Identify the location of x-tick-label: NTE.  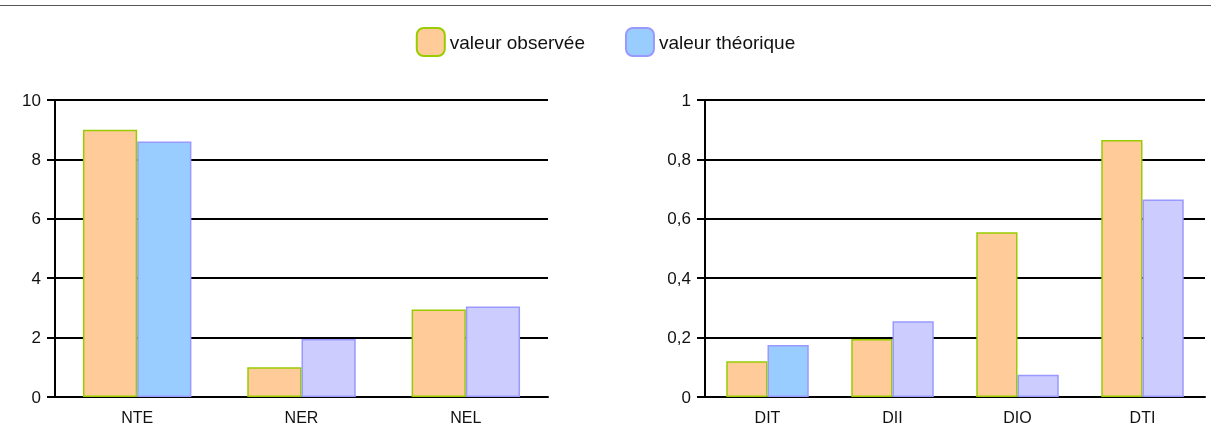
(137, 417).